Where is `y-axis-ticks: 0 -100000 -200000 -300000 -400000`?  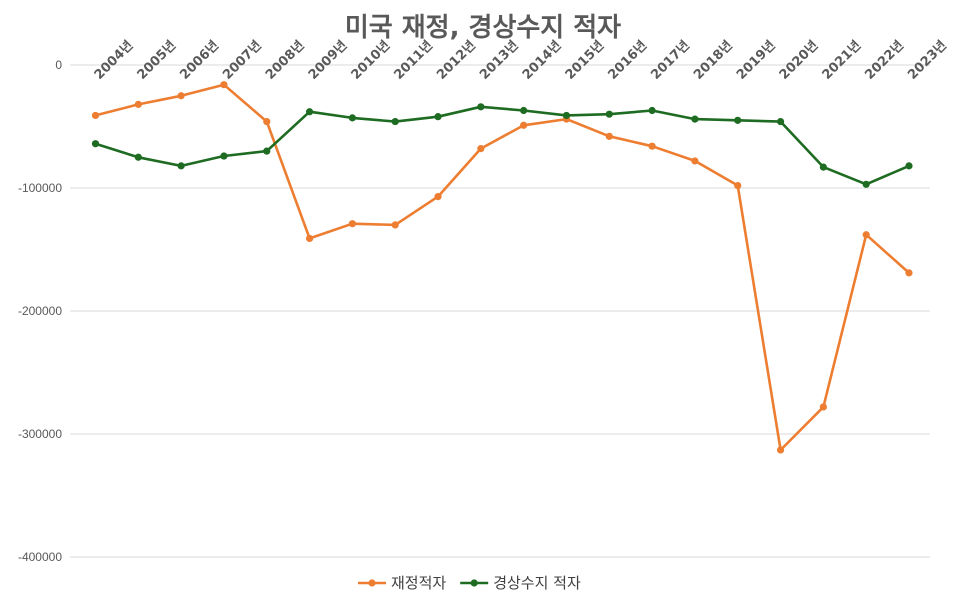
y-axis-ticks: 0 -100000 -200000 -300000 -400000 is located at coordinates (40, 311).